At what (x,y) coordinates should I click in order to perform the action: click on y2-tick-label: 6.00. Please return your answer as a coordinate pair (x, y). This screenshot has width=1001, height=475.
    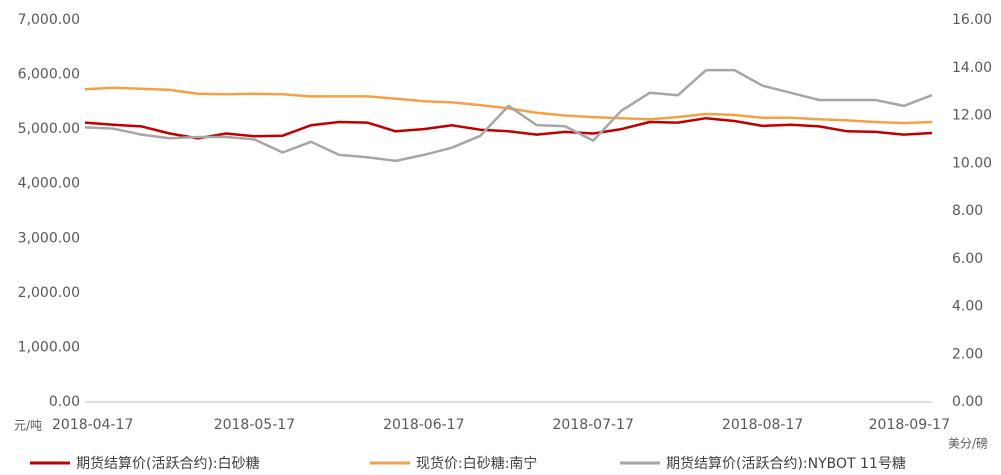
    Looking at the image, I should click on (967, 259).